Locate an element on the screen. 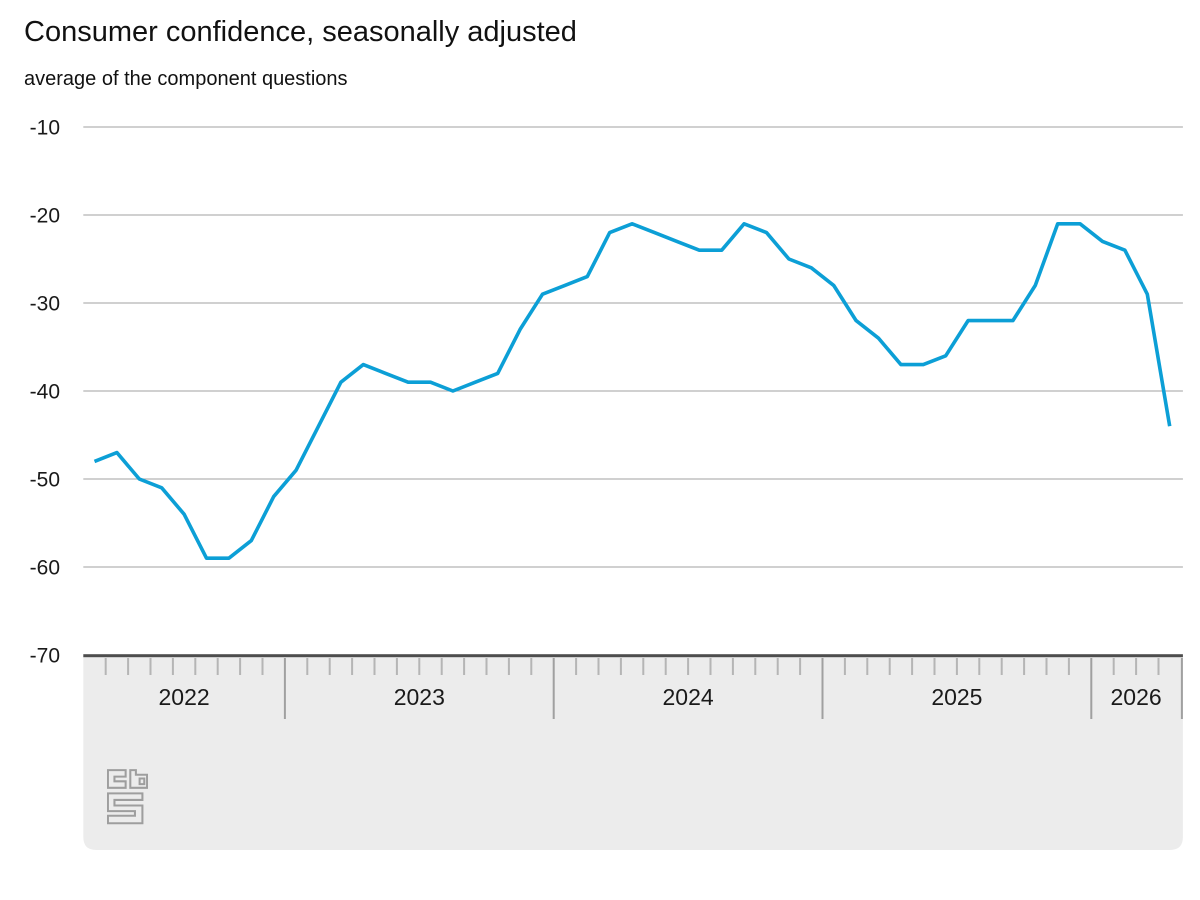 This screenshot has width=1200, height=900. x-axis-line is located at coordinates (633, 656).